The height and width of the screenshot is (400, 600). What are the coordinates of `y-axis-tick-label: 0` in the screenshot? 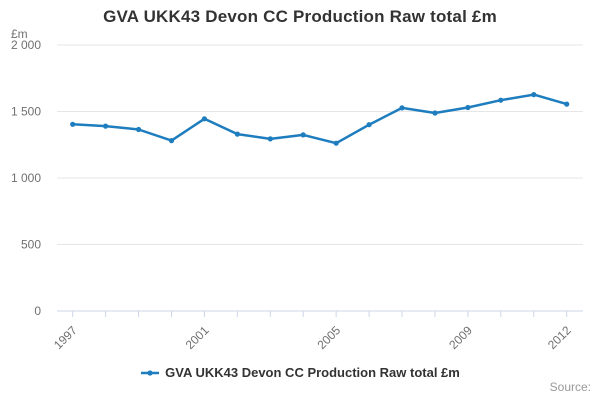 It's located at (37, 311).